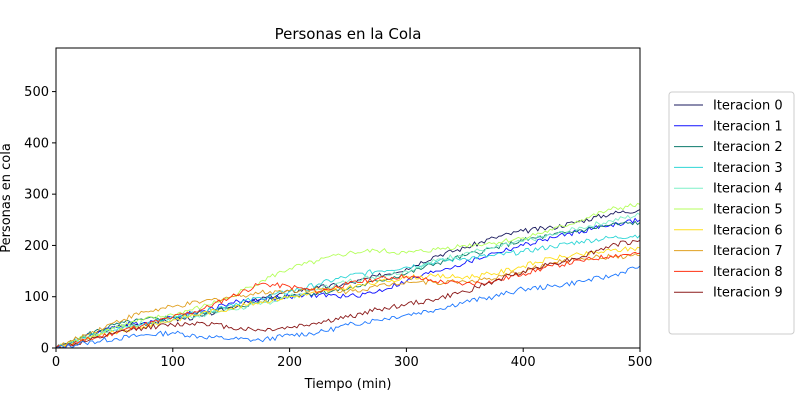  I want to click on legend-label: Iteracion 4, so click(748, 189).